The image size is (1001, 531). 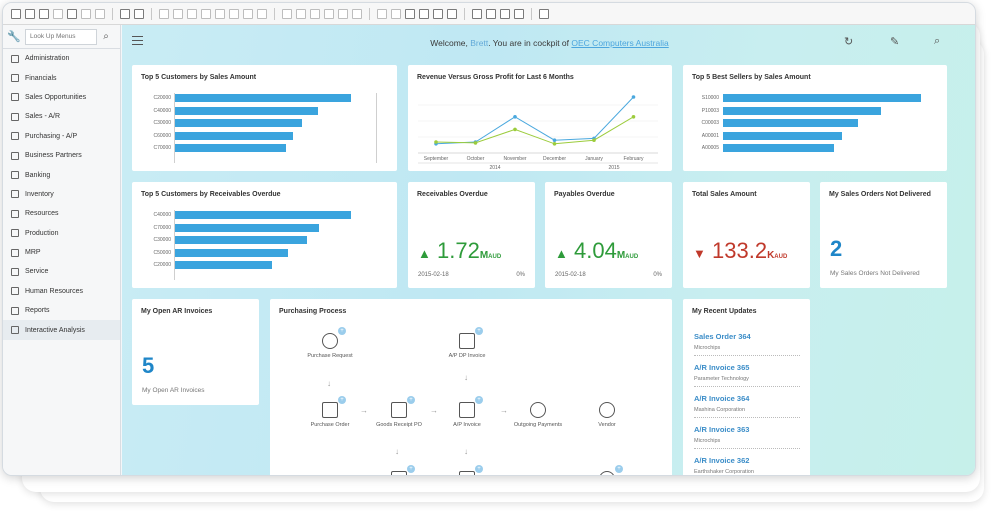 What do you see at coordinates (16, 13) in the screenshot?
I see `print-preview-icon` at bounding box center [16, 13].